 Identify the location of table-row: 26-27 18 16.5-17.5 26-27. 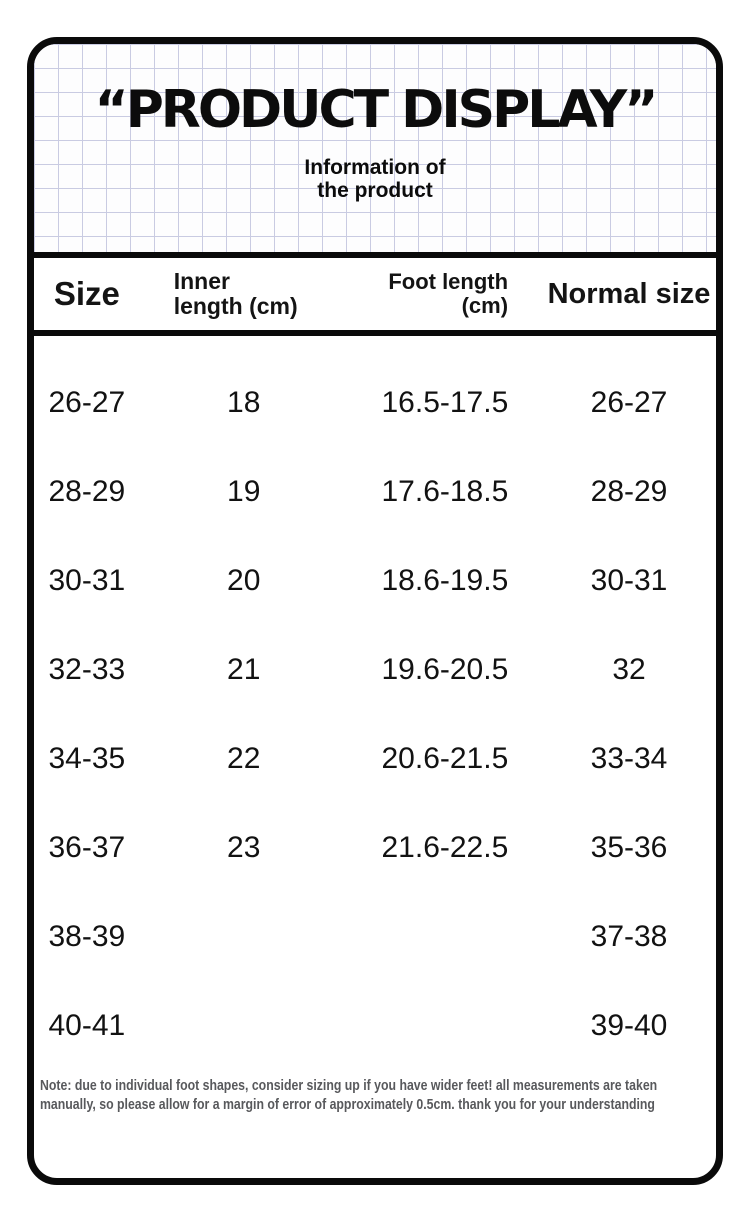
(375, 402).